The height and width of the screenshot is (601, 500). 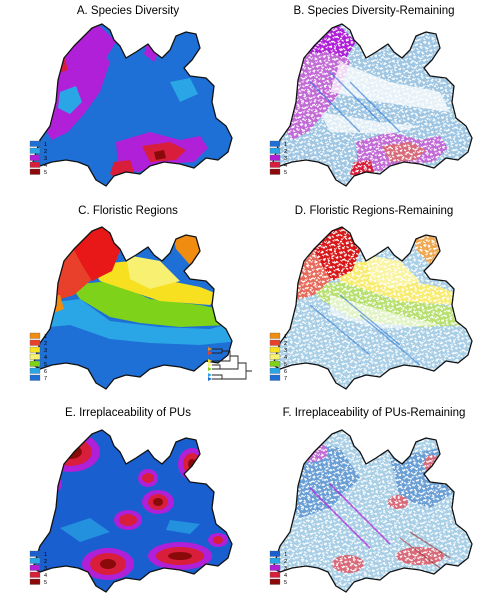 I want to click on map-species-diversity, so click(x=132, y=105).